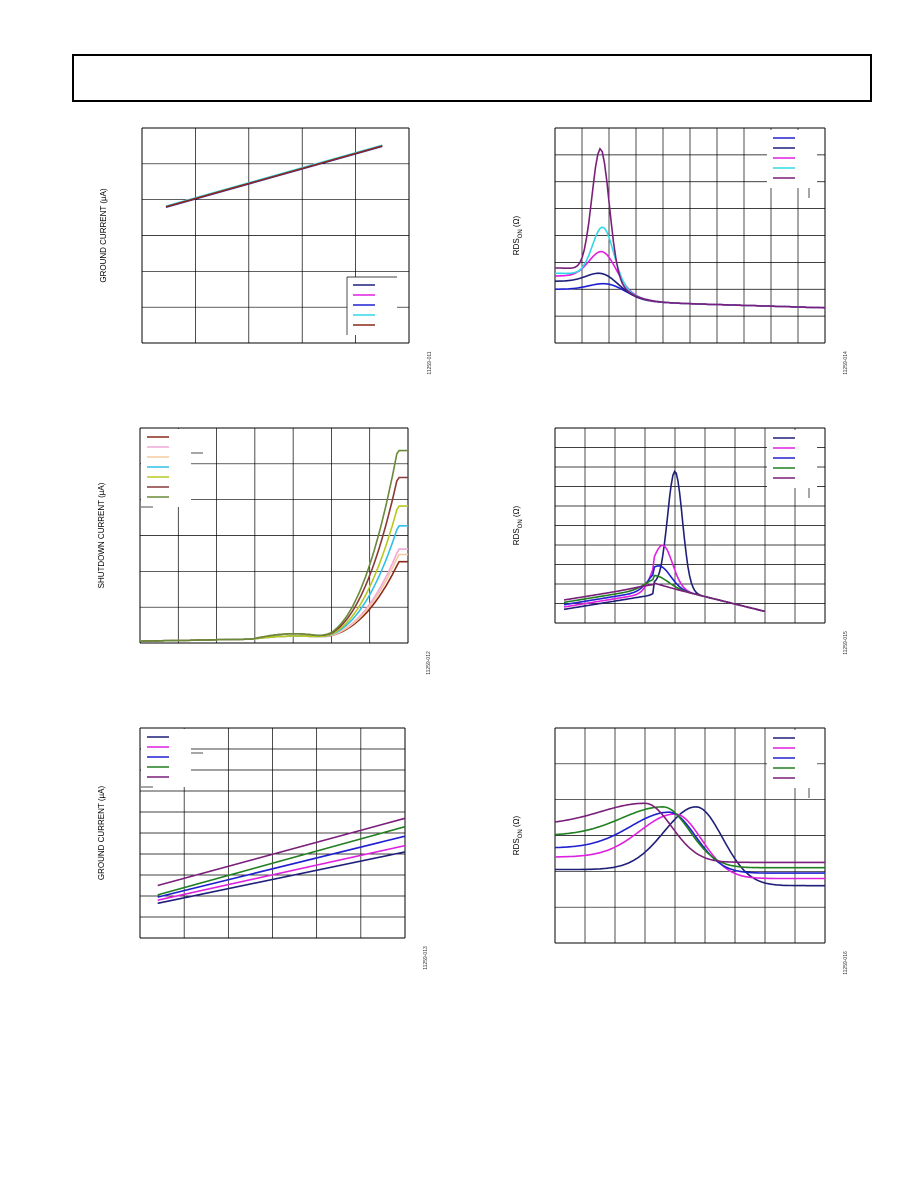 This screenshot has height=1188, width=918. What do you see at coordinates (846, 643) in the screenshot?
I see `c4-figure-code: 11259-015` at bounding box center [846, 643].